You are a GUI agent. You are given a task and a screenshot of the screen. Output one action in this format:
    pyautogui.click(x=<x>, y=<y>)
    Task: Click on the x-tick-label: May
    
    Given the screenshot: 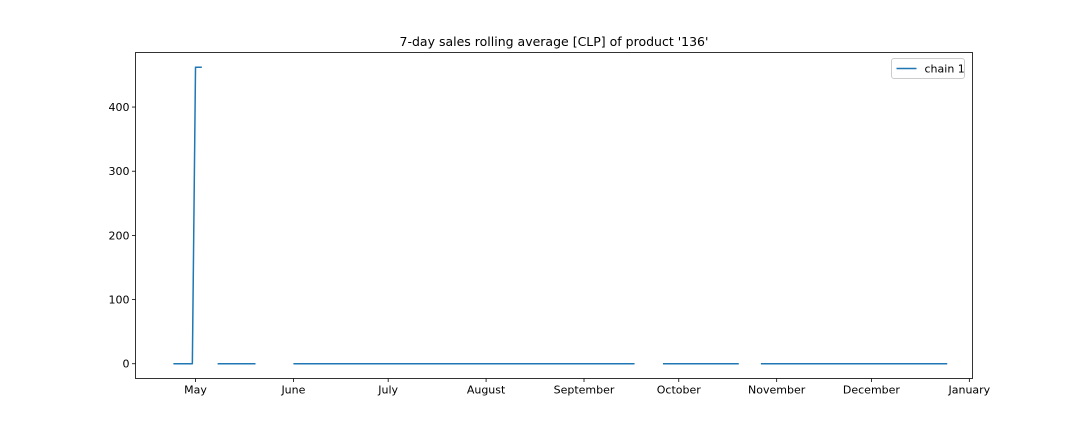 What is the action you would take?
    pyautogui.click(x=195, y=390)
    